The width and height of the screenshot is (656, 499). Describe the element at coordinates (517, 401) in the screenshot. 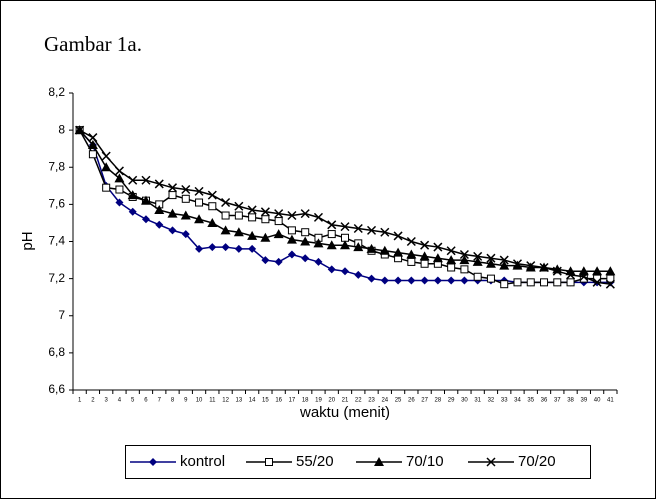

I see `x-tick-label: 34` at that location.